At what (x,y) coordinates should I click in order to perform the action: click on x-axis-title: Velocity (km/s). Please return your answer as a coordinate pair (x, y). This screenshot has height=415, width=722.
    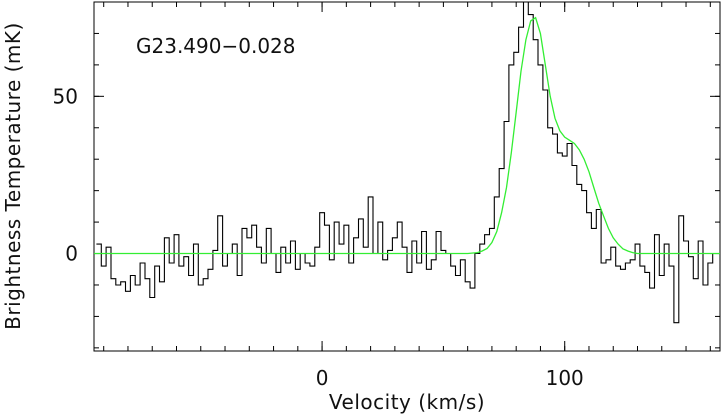
    Looking at the image, I should click on (407, 402).